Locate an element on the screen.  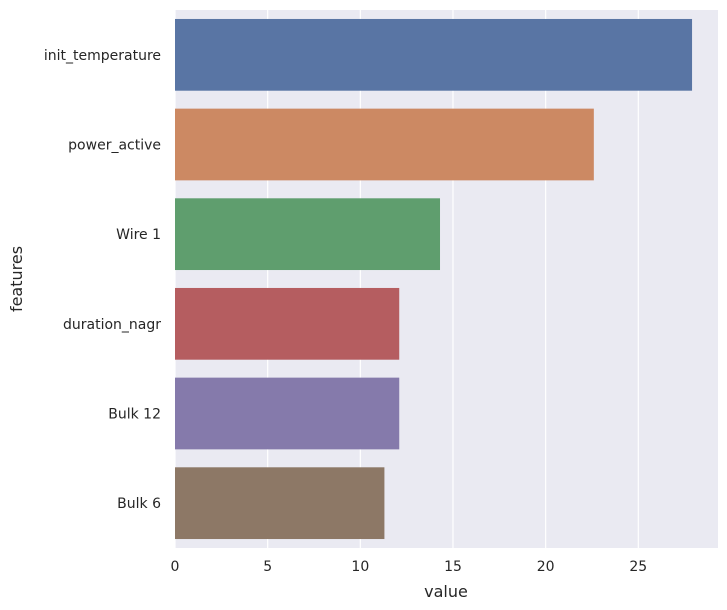
x-tick-label: 25 is located at coordinates (638, 567).